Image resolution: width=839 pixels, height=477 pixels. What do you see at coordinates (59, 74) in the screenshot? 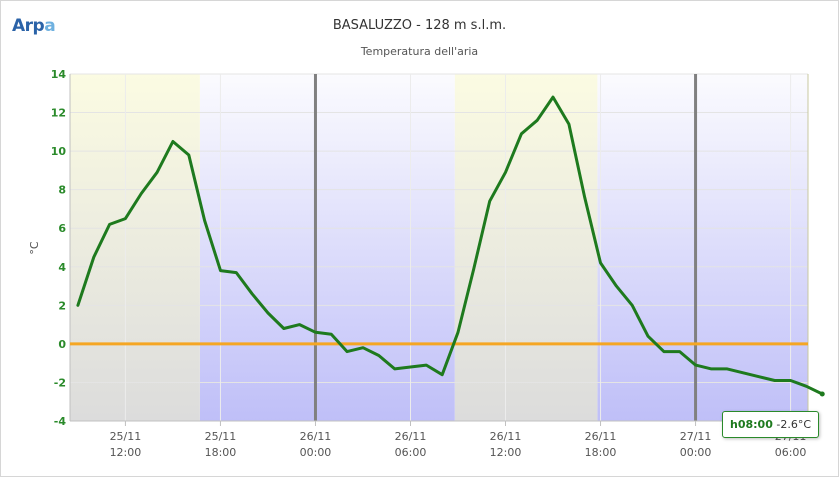
I see `y-tick-label: 14` at bounding box center [59, 74].